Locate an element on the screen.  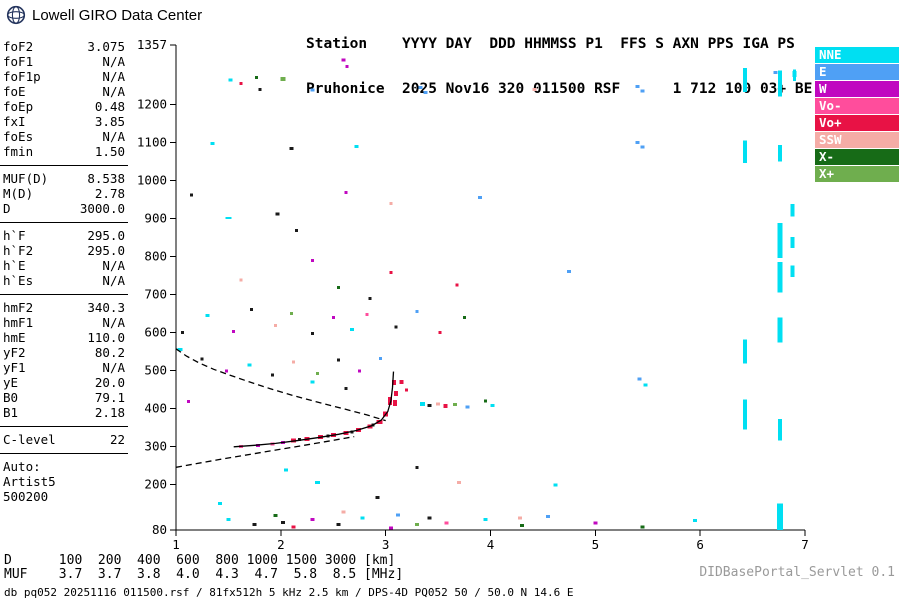
param-label: fmin is located at coordinates (18, 151).